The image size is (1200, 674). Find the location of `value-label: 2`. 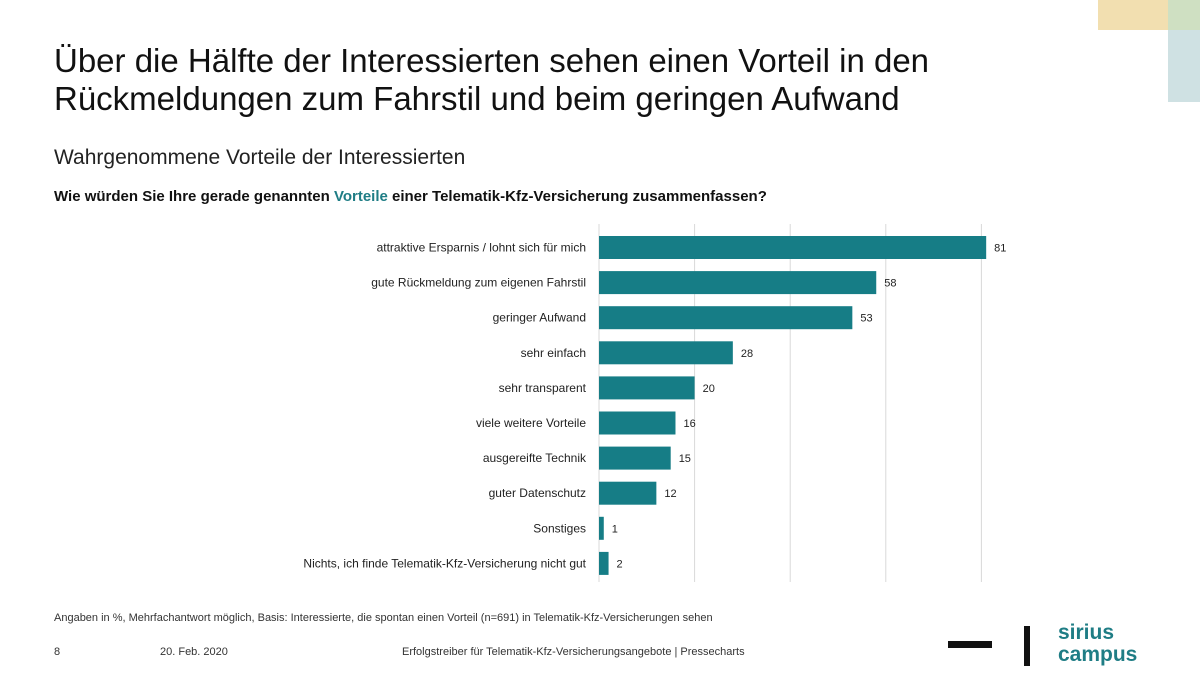

value-label: 2 is located at coordinates (620, 564).